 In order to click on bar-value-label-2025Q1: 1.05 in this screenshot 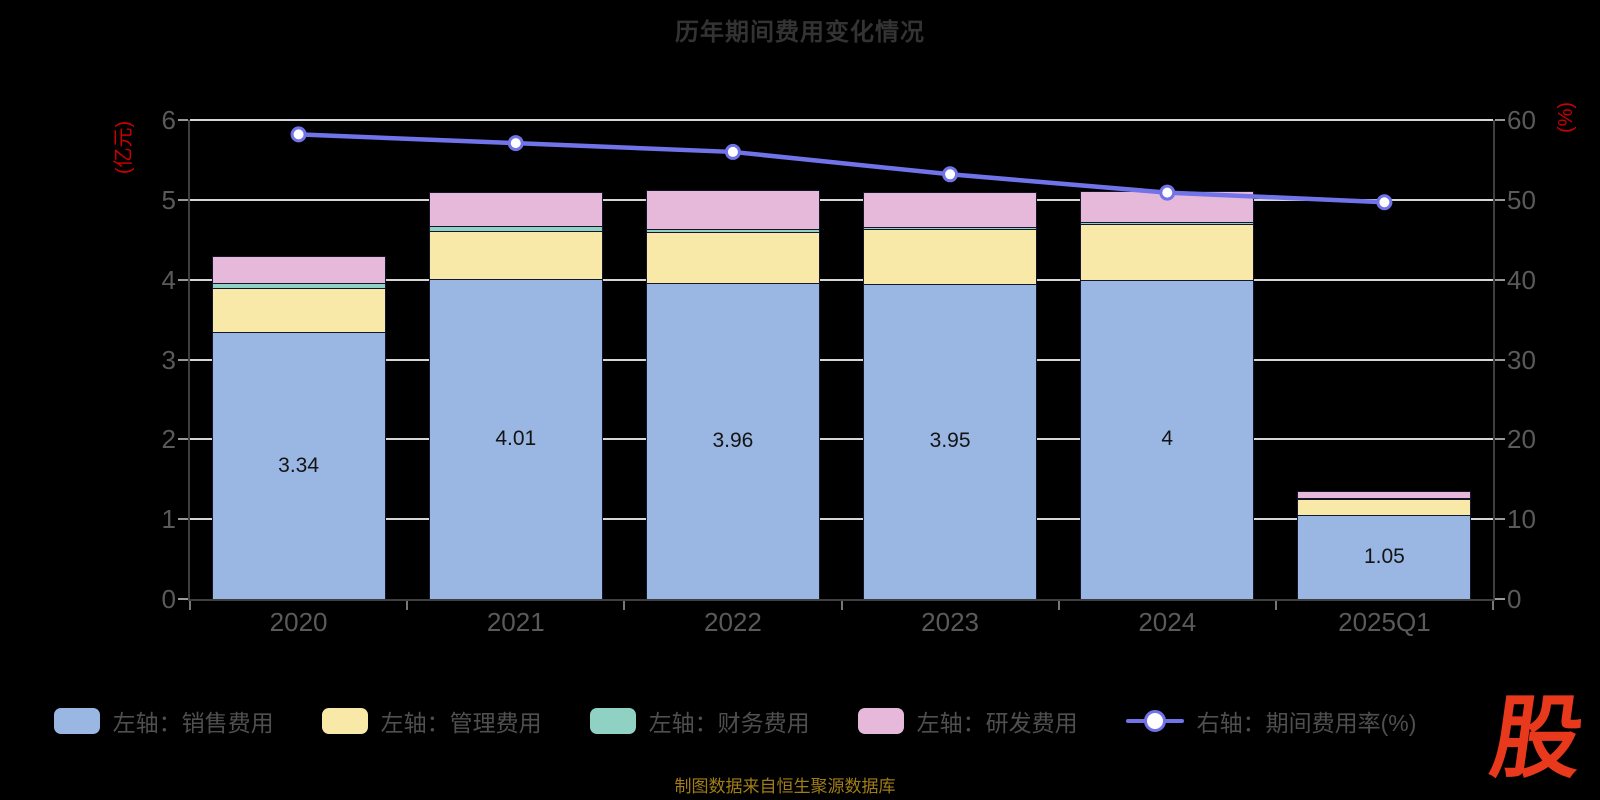, I will do `click(1384, 557)`.